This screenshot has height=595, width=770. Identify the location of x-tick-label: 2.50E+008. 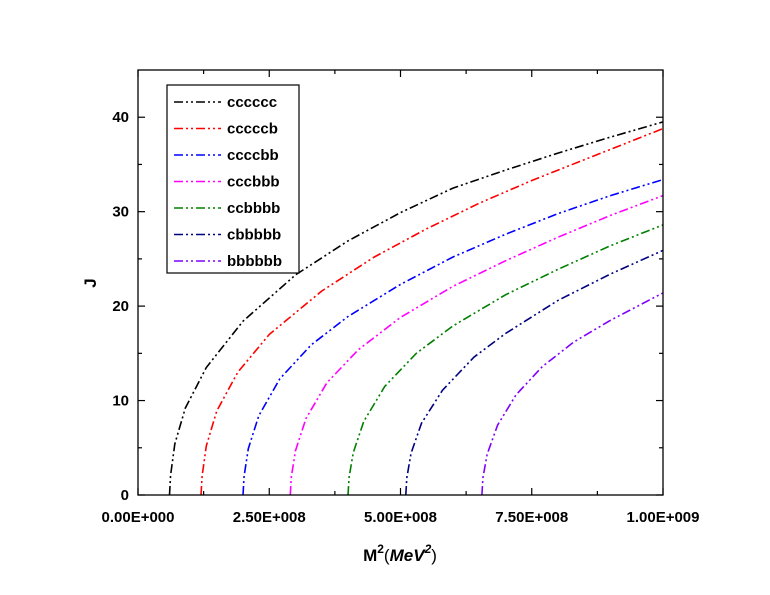
(269, 517).